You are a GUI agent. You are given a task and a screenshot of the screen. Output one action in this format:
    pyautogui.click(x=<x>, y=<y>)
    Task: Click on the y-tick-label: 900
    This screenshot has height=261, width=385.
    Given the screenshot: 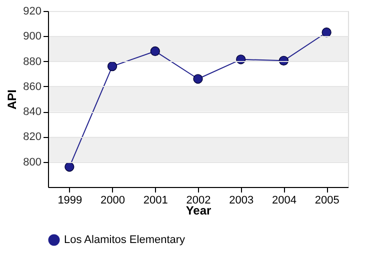 What is the action you would take?
    pyautogui.click(x=32, y=36)
    